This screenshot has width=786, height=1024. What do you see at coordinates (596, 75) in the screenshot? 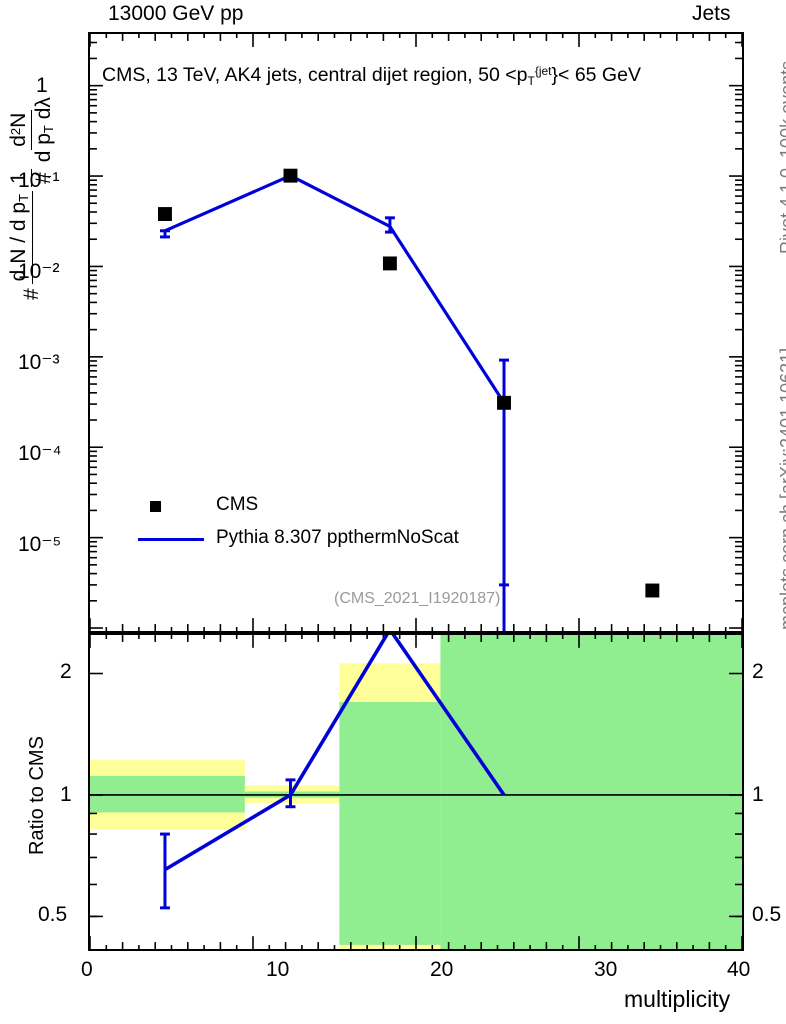
I see `plot-title-suffix: }< 65 GeV` at bounding box center [596, 75].